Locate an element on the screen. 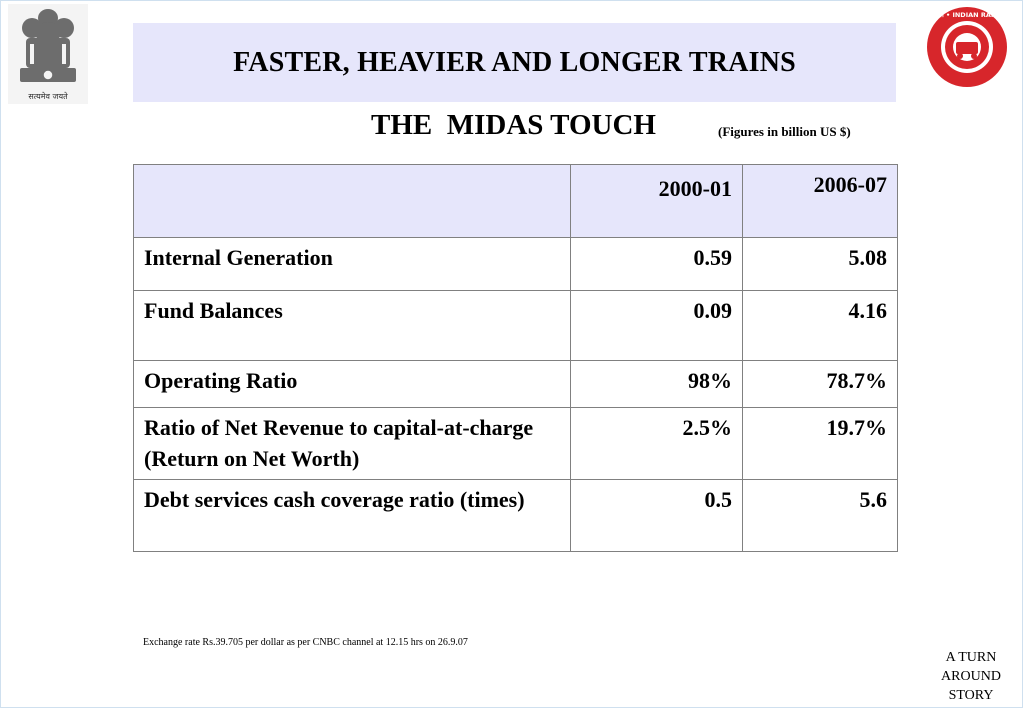  table-header-row: 2000-01 2006-07 is located at coordinates (515, 201).